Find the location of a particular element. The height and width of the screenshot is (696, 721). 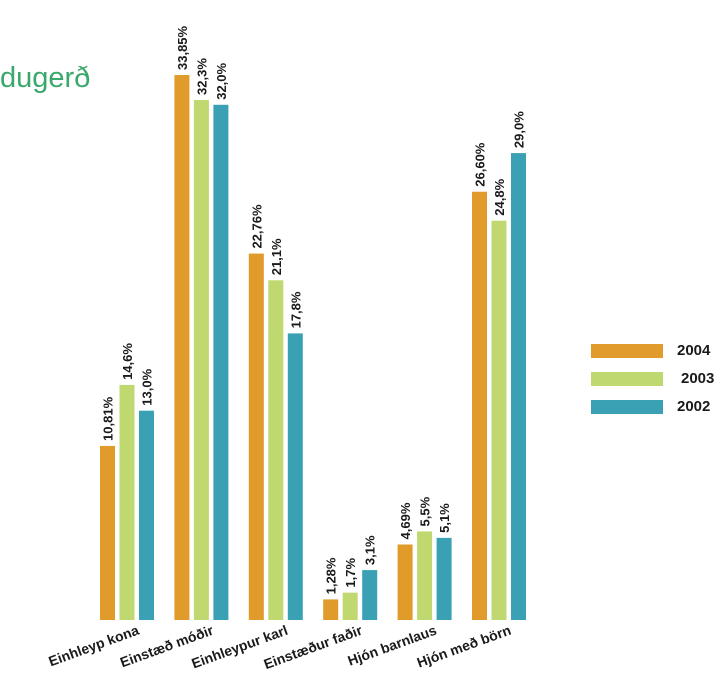

legend-swatch-2002 is located at coordinates (627, 407).